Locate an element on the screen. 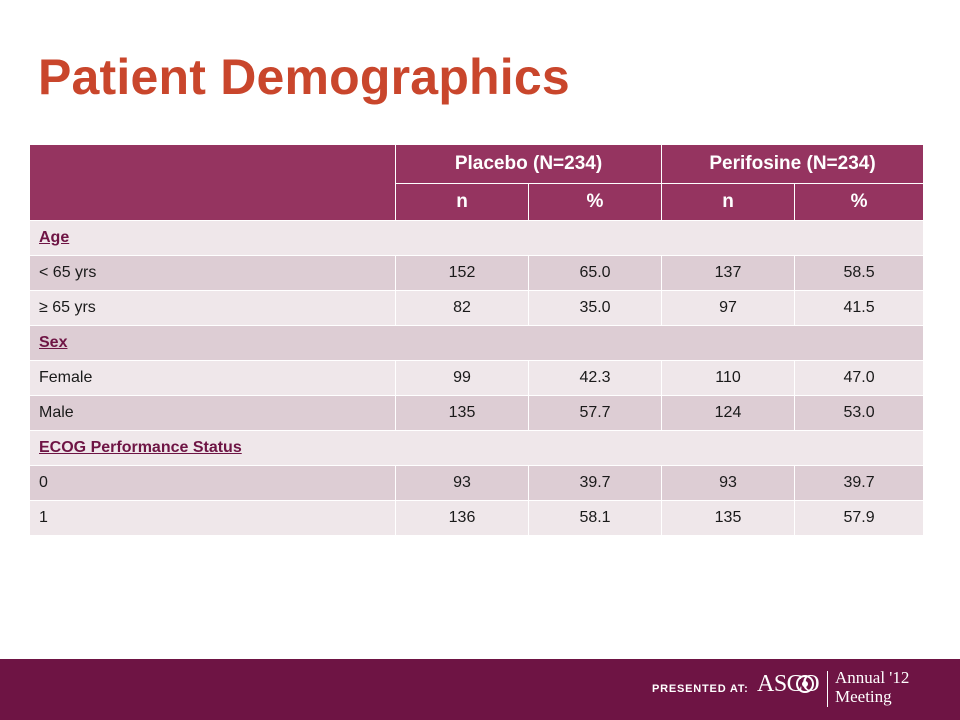 This screenshot has height=720, width=960. slide-title: Patient Demographics is located at coordinates (304, 77).